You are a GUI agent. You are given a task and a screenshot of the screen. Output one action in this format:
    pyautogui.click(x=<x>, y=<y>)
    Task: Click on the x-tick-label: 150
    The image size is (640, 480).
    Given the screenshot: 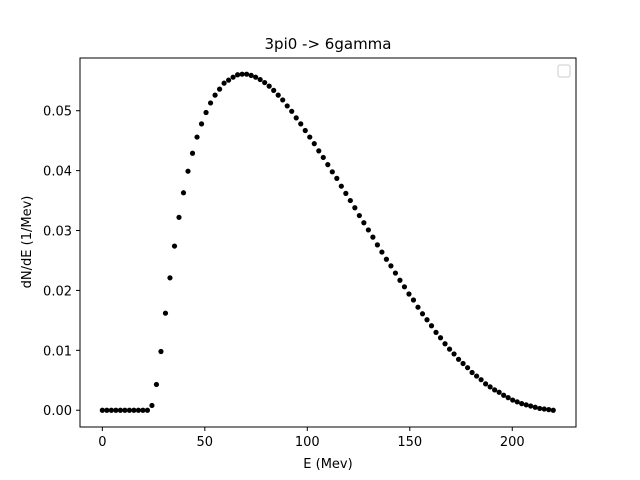 What is the action you would take?
    pyautogui.click(x=409, y=442)
    